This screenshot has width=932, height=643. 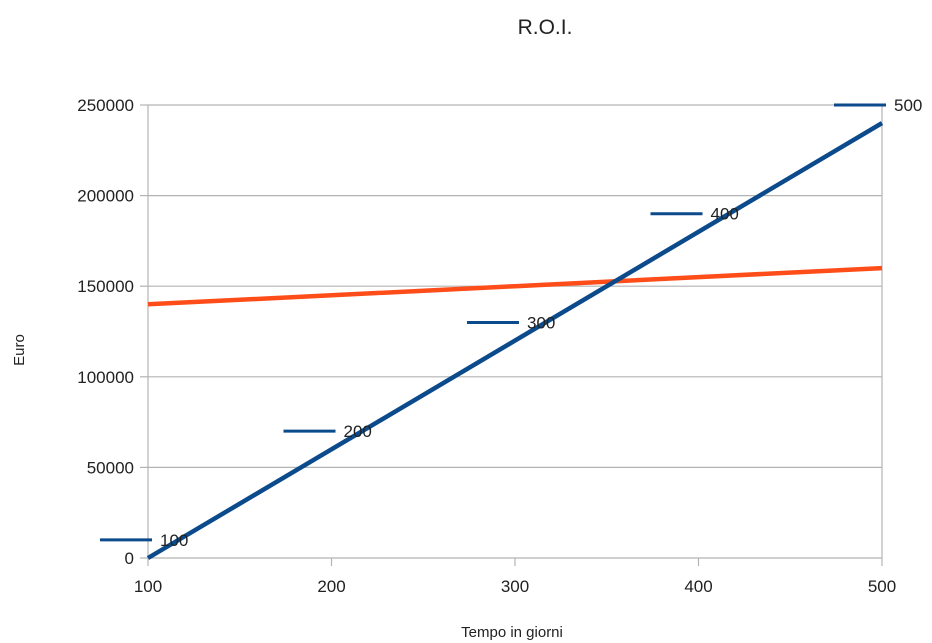 What do you see at coordinates (908, 105) in the screenshot?
I see `marker-label-500: 500` at bounding box center [908, 105].